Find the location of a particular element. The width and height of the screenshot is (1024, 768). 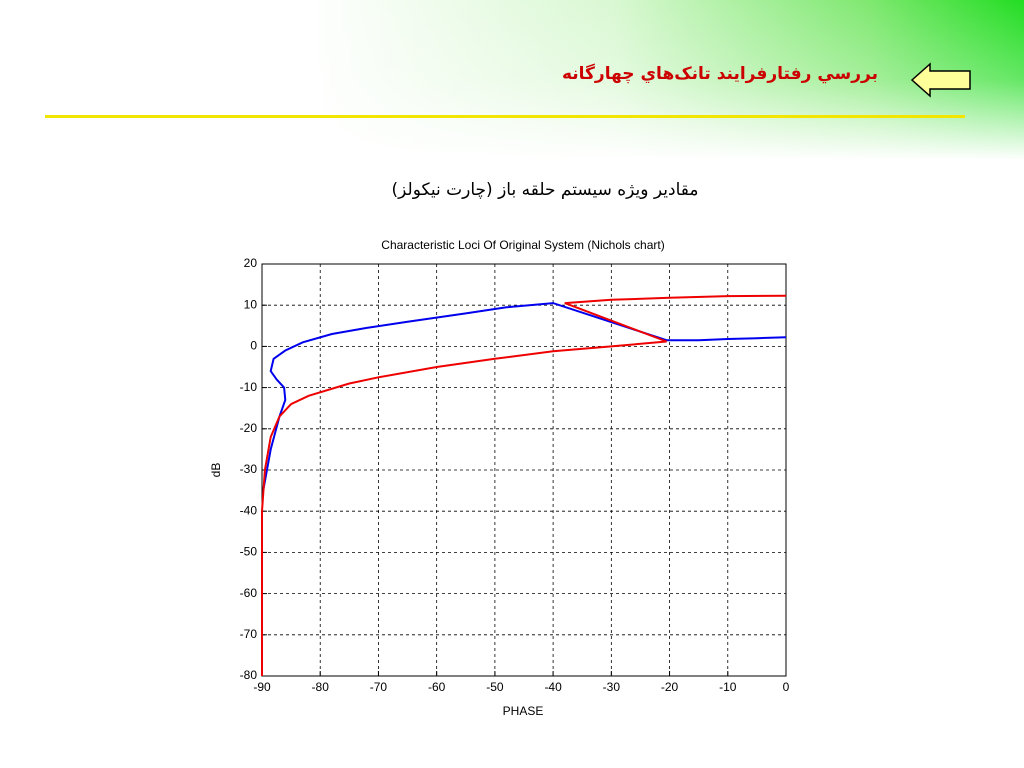

x-axis-label: PHASE is located at coordinates (523, 711).